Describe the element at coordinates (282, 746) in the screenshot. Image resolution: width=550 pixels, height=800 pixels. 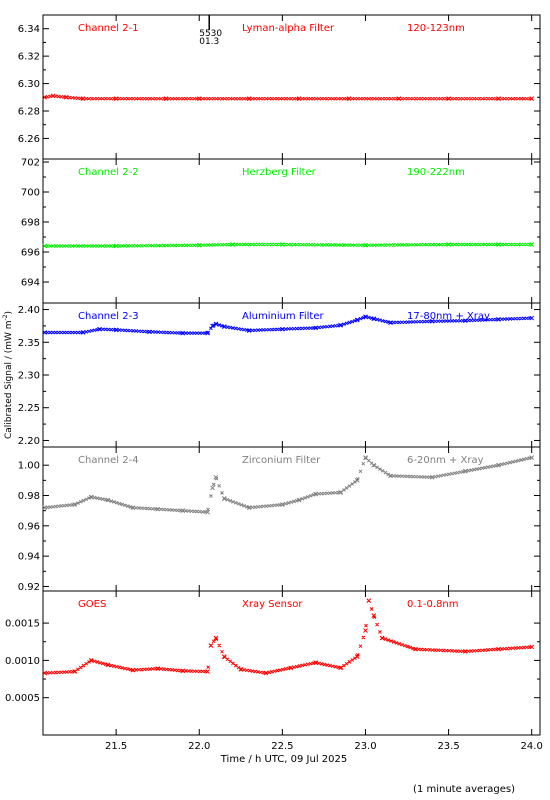
I see `x-tick-label: 22.5` at that location.